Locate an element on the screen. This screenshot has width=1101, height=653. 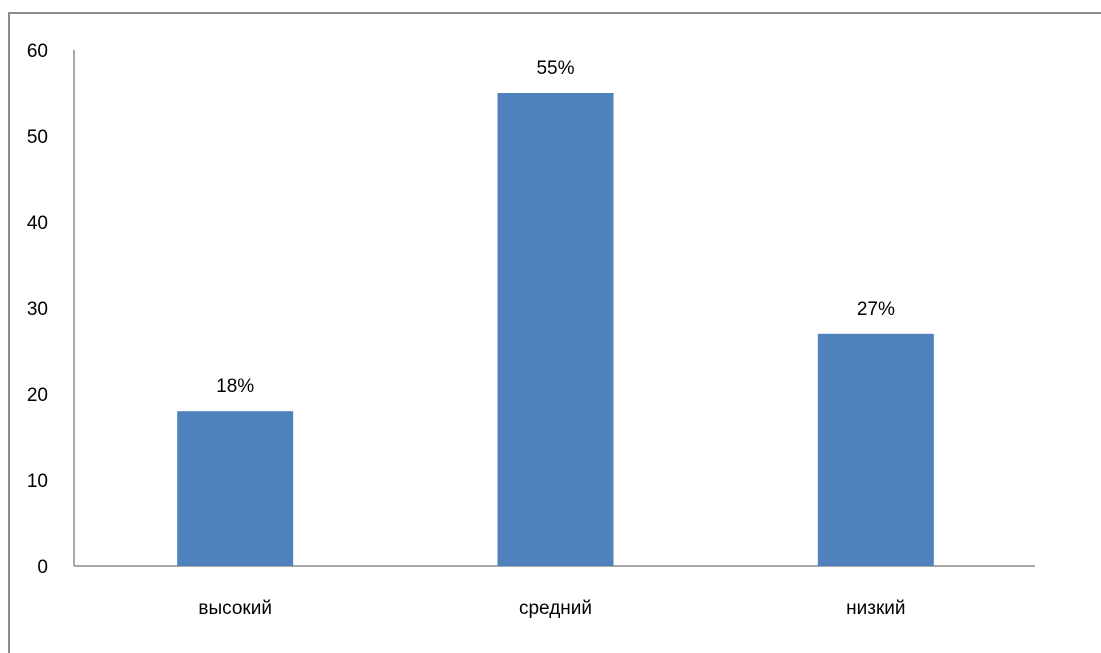
category-label-3: низкий is located at coordinates (875, 608).